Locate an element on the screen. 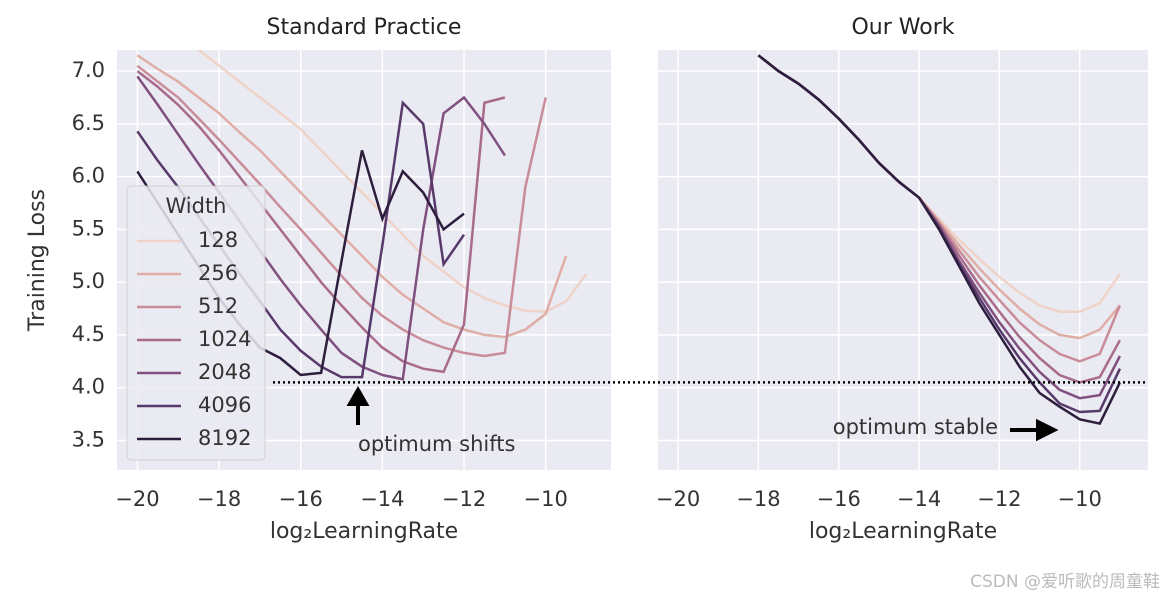 Image resolution: width=1166 pixels, height=602 pixels. y-tick-label: 5.0 is located at coordinates (88, 281).